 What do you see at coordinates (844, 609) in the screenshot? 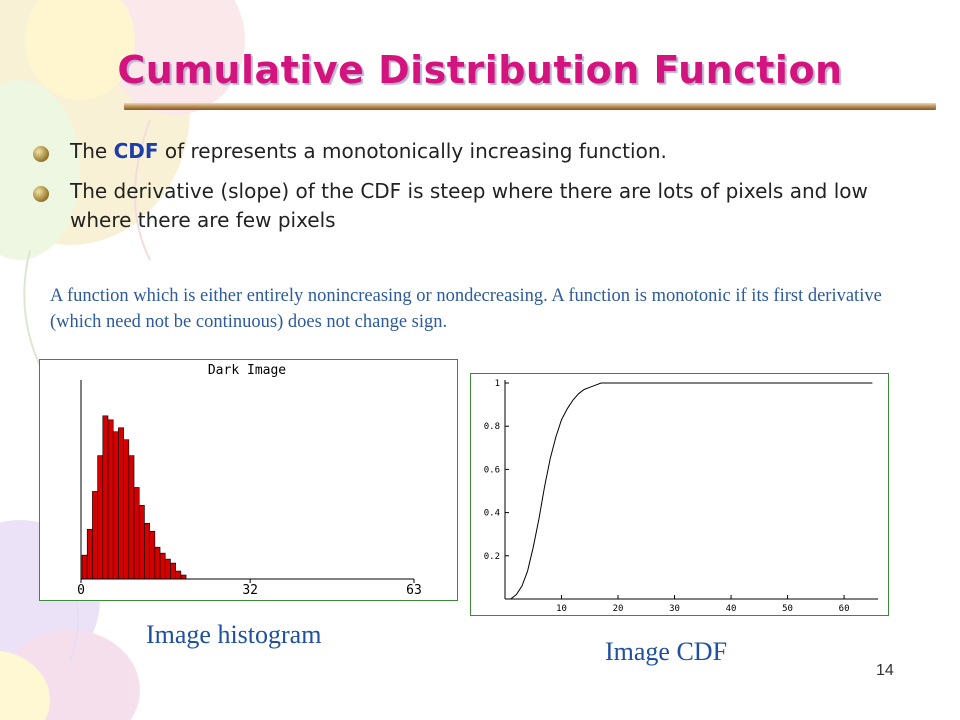
I see `cdf-x-tick-label: 60` at bounding box center [844, 609].